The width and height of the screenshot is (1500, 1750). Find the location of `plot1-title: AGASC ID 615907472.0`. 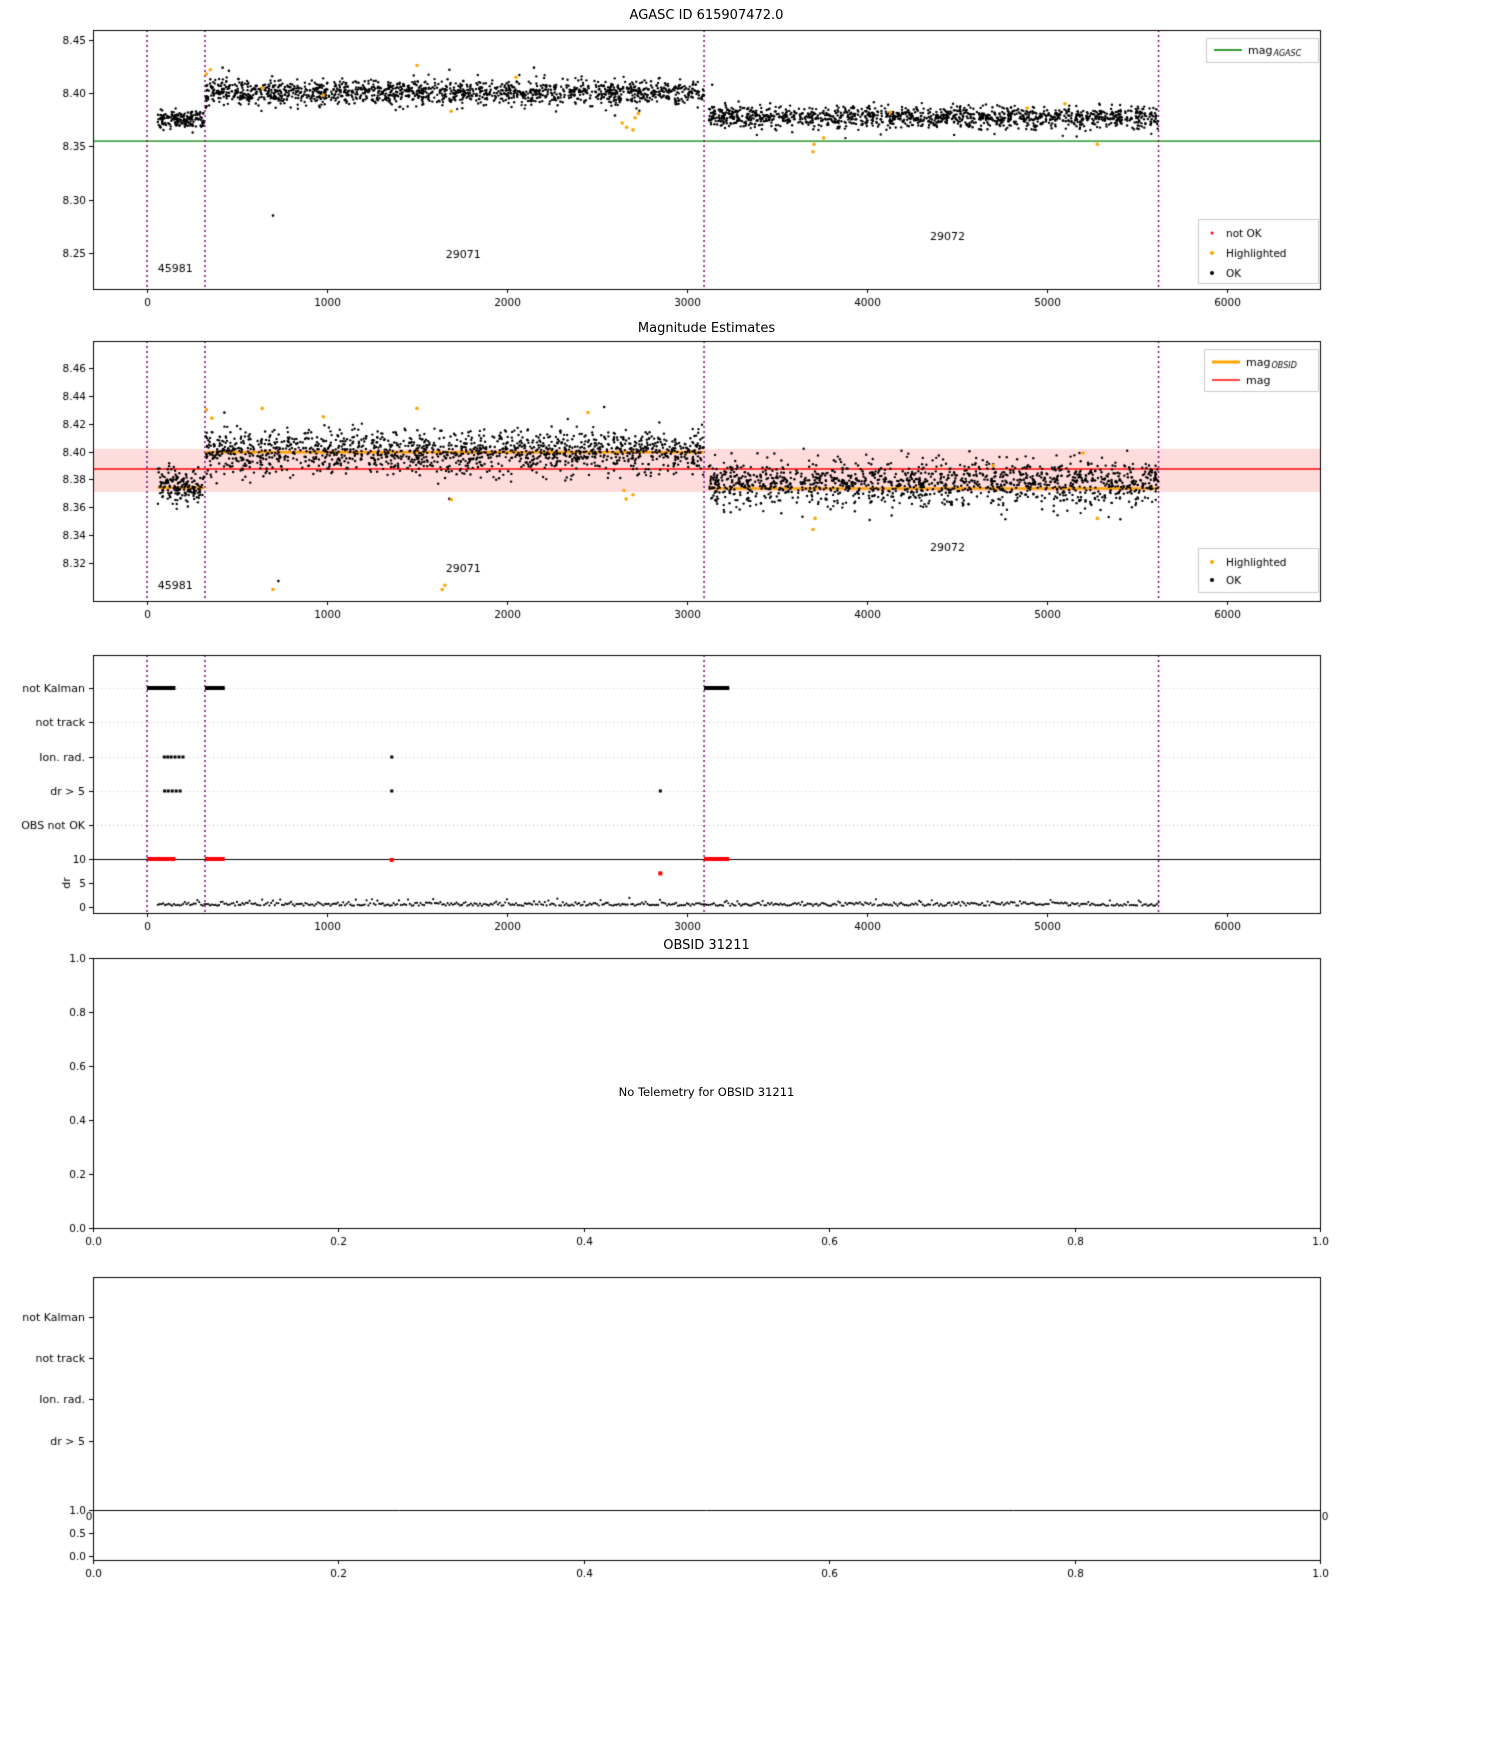

plot1-title: AGASC ID 615907472.0 is located at coordinates (706, 15).